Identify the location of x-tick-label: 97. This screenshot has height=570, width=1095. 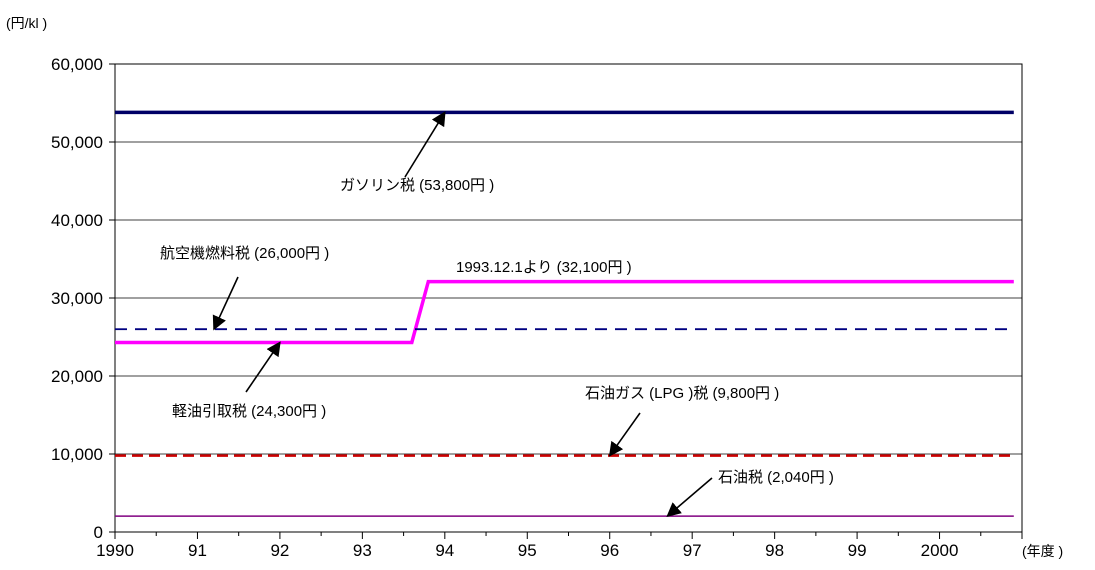
(692, 550).